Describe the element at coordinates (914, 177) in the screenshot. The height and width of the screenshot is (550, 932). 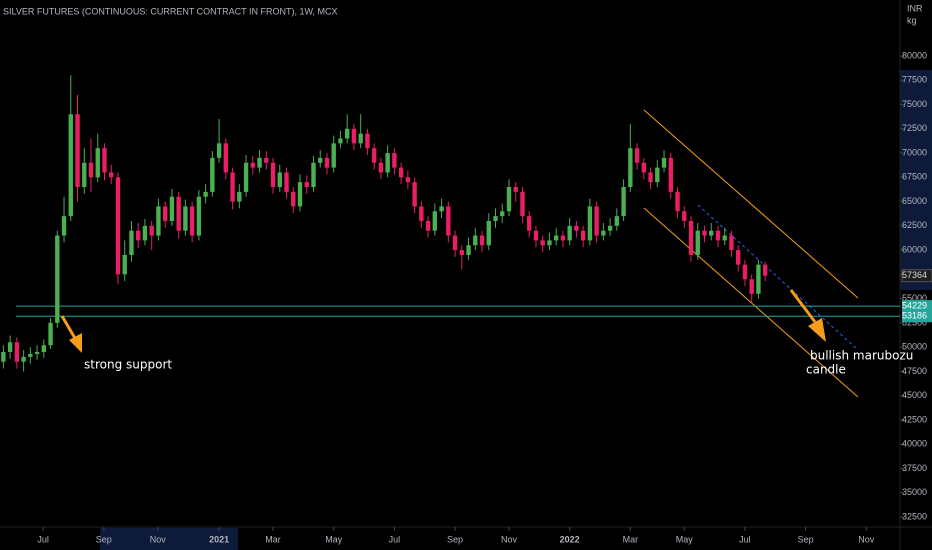
I see `y-tick-label: 67500` at that location.